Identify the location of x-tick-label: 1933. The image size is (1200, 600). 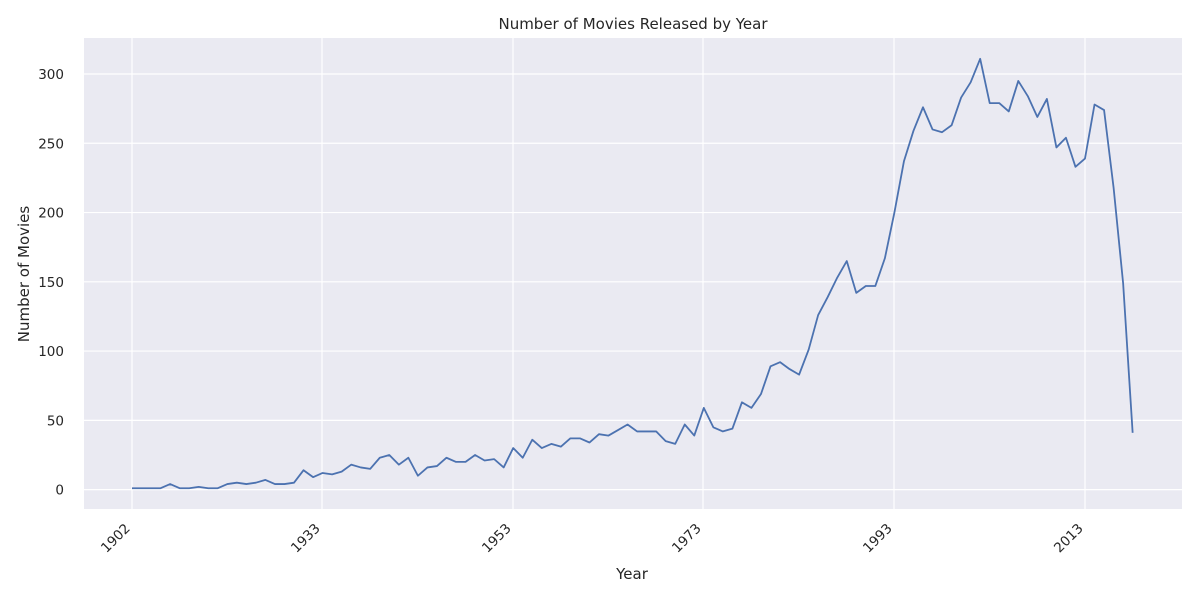
(306, 539).